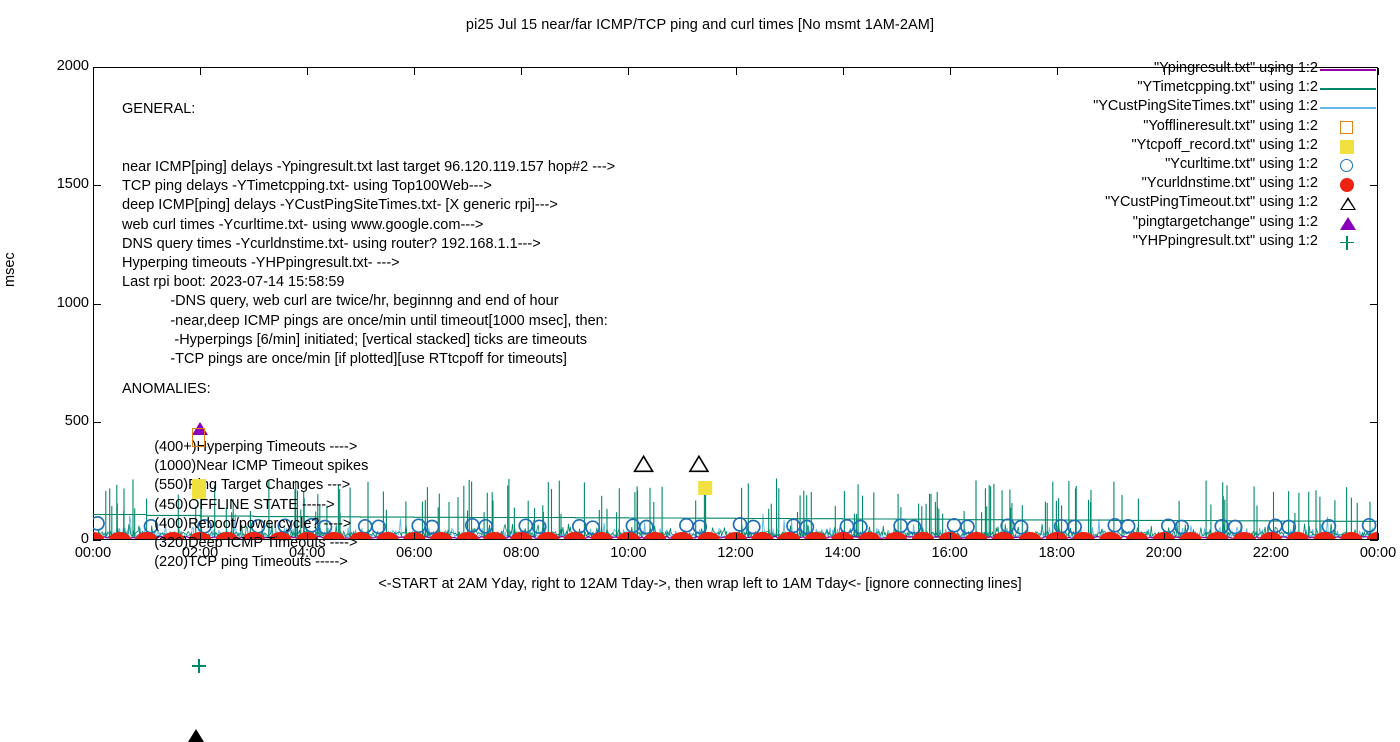 This screenshot has height=742, width=1400. What do you see at coordinates (735, 496) in the screenshot?
I see `plot-canvas` at bounding box center [735, 496].